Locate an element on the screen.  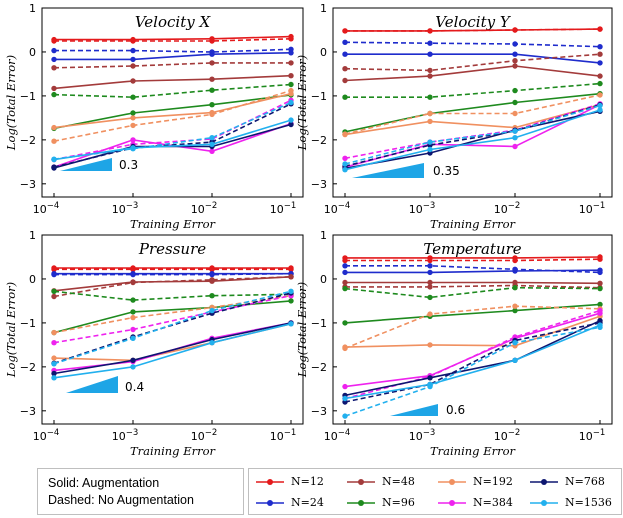
legend-item: N=768 is located at coordinates (567, 481).